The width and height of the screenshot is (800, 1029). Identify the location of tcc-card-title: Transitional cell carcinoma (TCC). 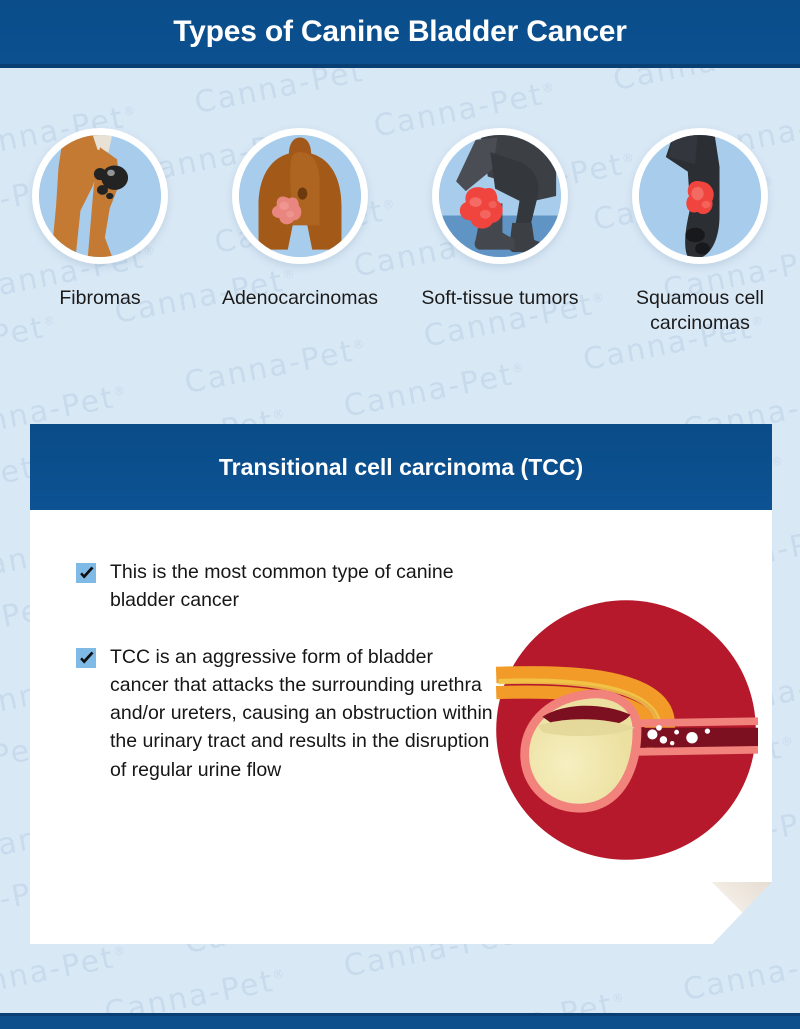
(401, 466).